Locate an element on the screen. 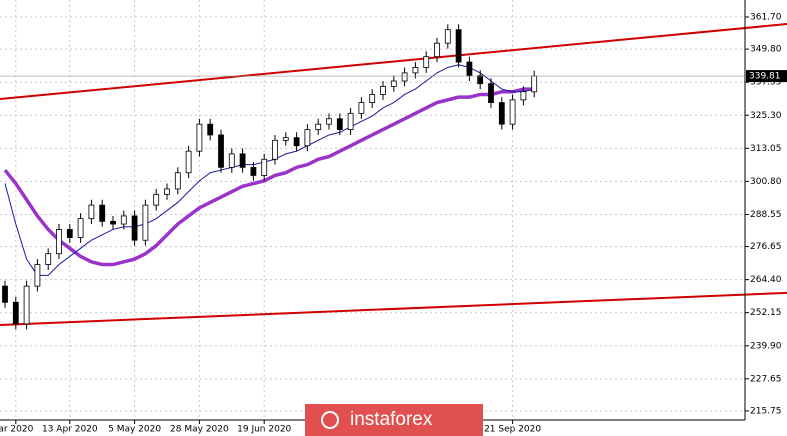 The image size is (787, 436). last-price-label: 339.81 is located at coordinates (765, 77).